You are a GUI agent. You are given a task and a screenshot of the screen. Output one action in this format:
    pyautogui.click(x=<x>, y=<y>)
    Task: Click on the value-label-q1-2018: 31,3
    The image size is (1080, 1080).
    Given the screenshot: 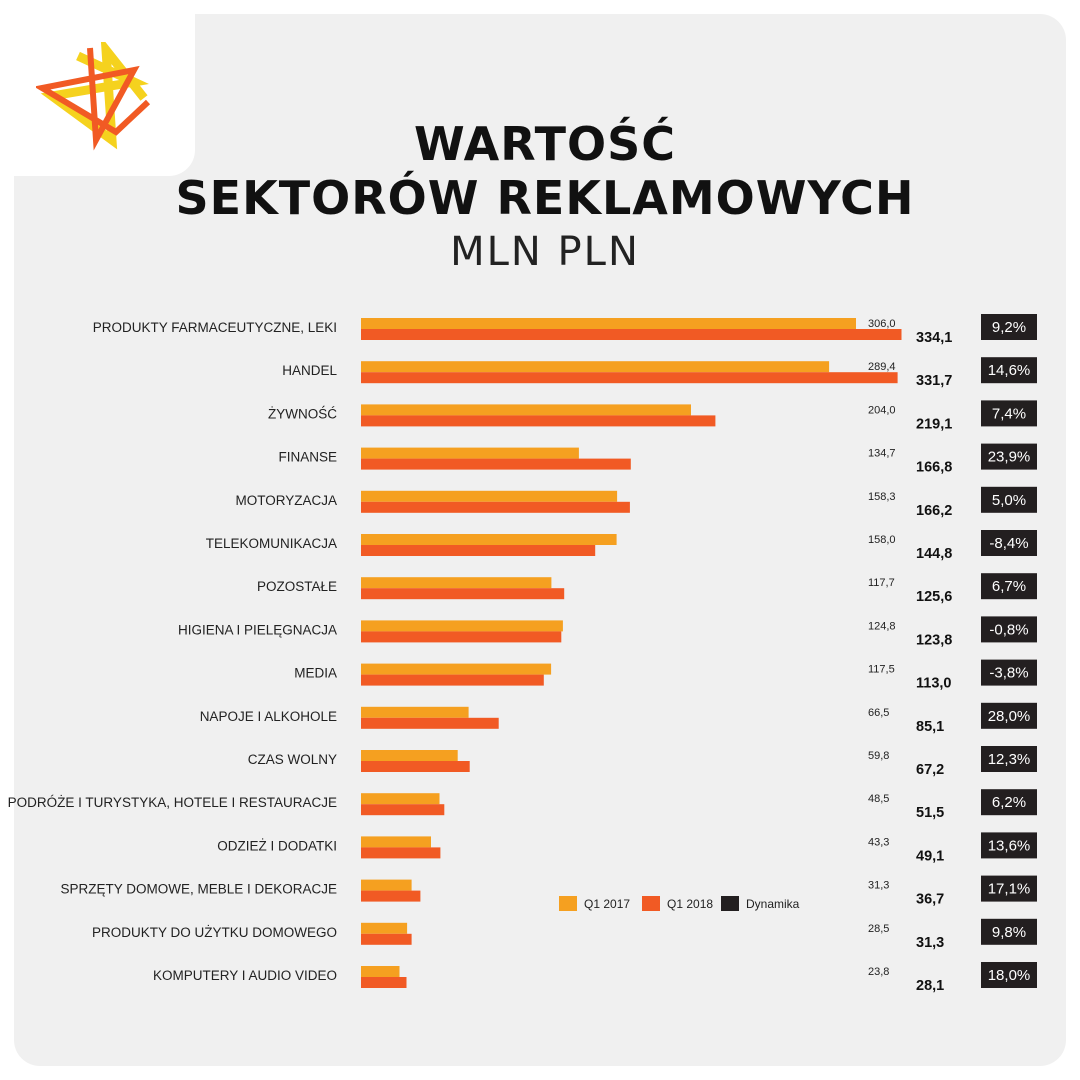 What is the action you would take?
    pyautogui.click(x=930, y=943)
    